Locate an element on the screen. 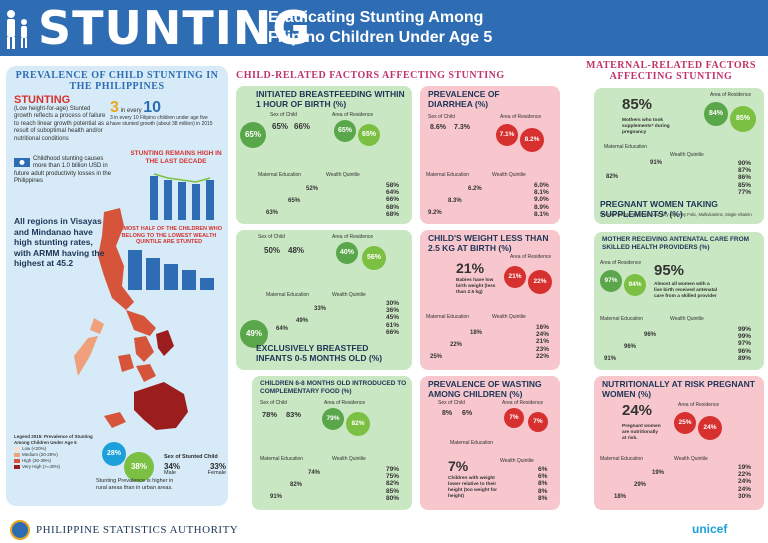 The height and width of the screenshot is (543, 768). psa-name: PHILIPPINE STATISTICS AUTHORITY is located at coordinates (137, 530).